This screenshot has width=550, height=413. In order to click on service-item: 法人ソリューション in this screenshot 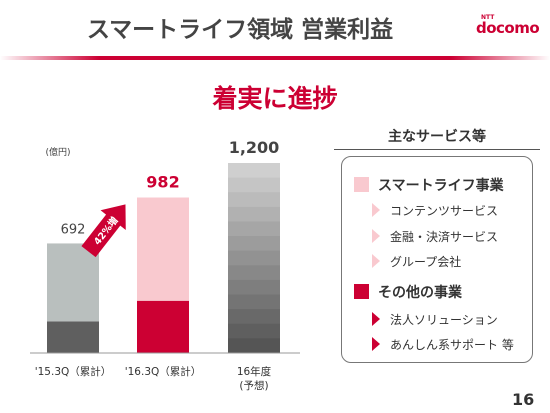, I will do `click(435, 319)`.